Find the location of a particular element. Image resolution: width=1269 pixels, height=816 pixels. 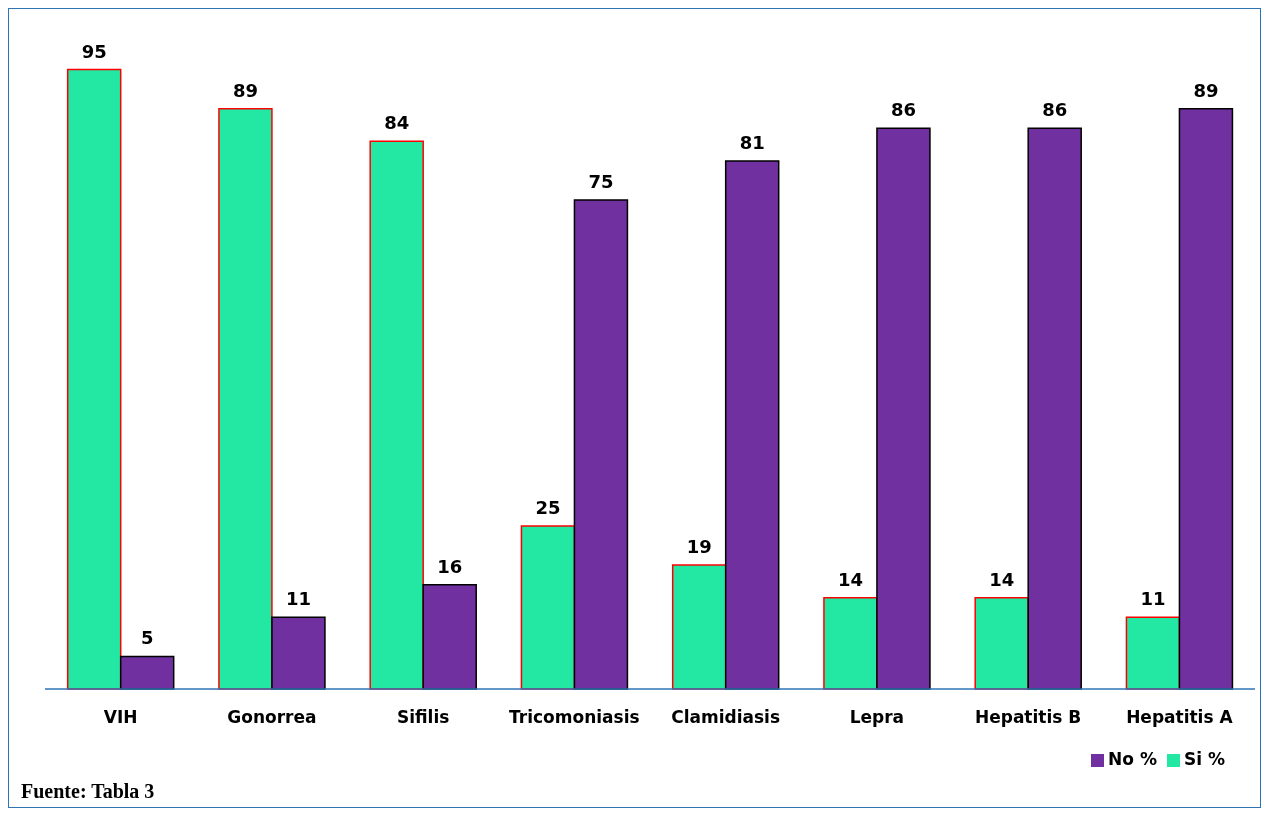

x-tick-label: Gonorrea is located at coordinates (272, 717).